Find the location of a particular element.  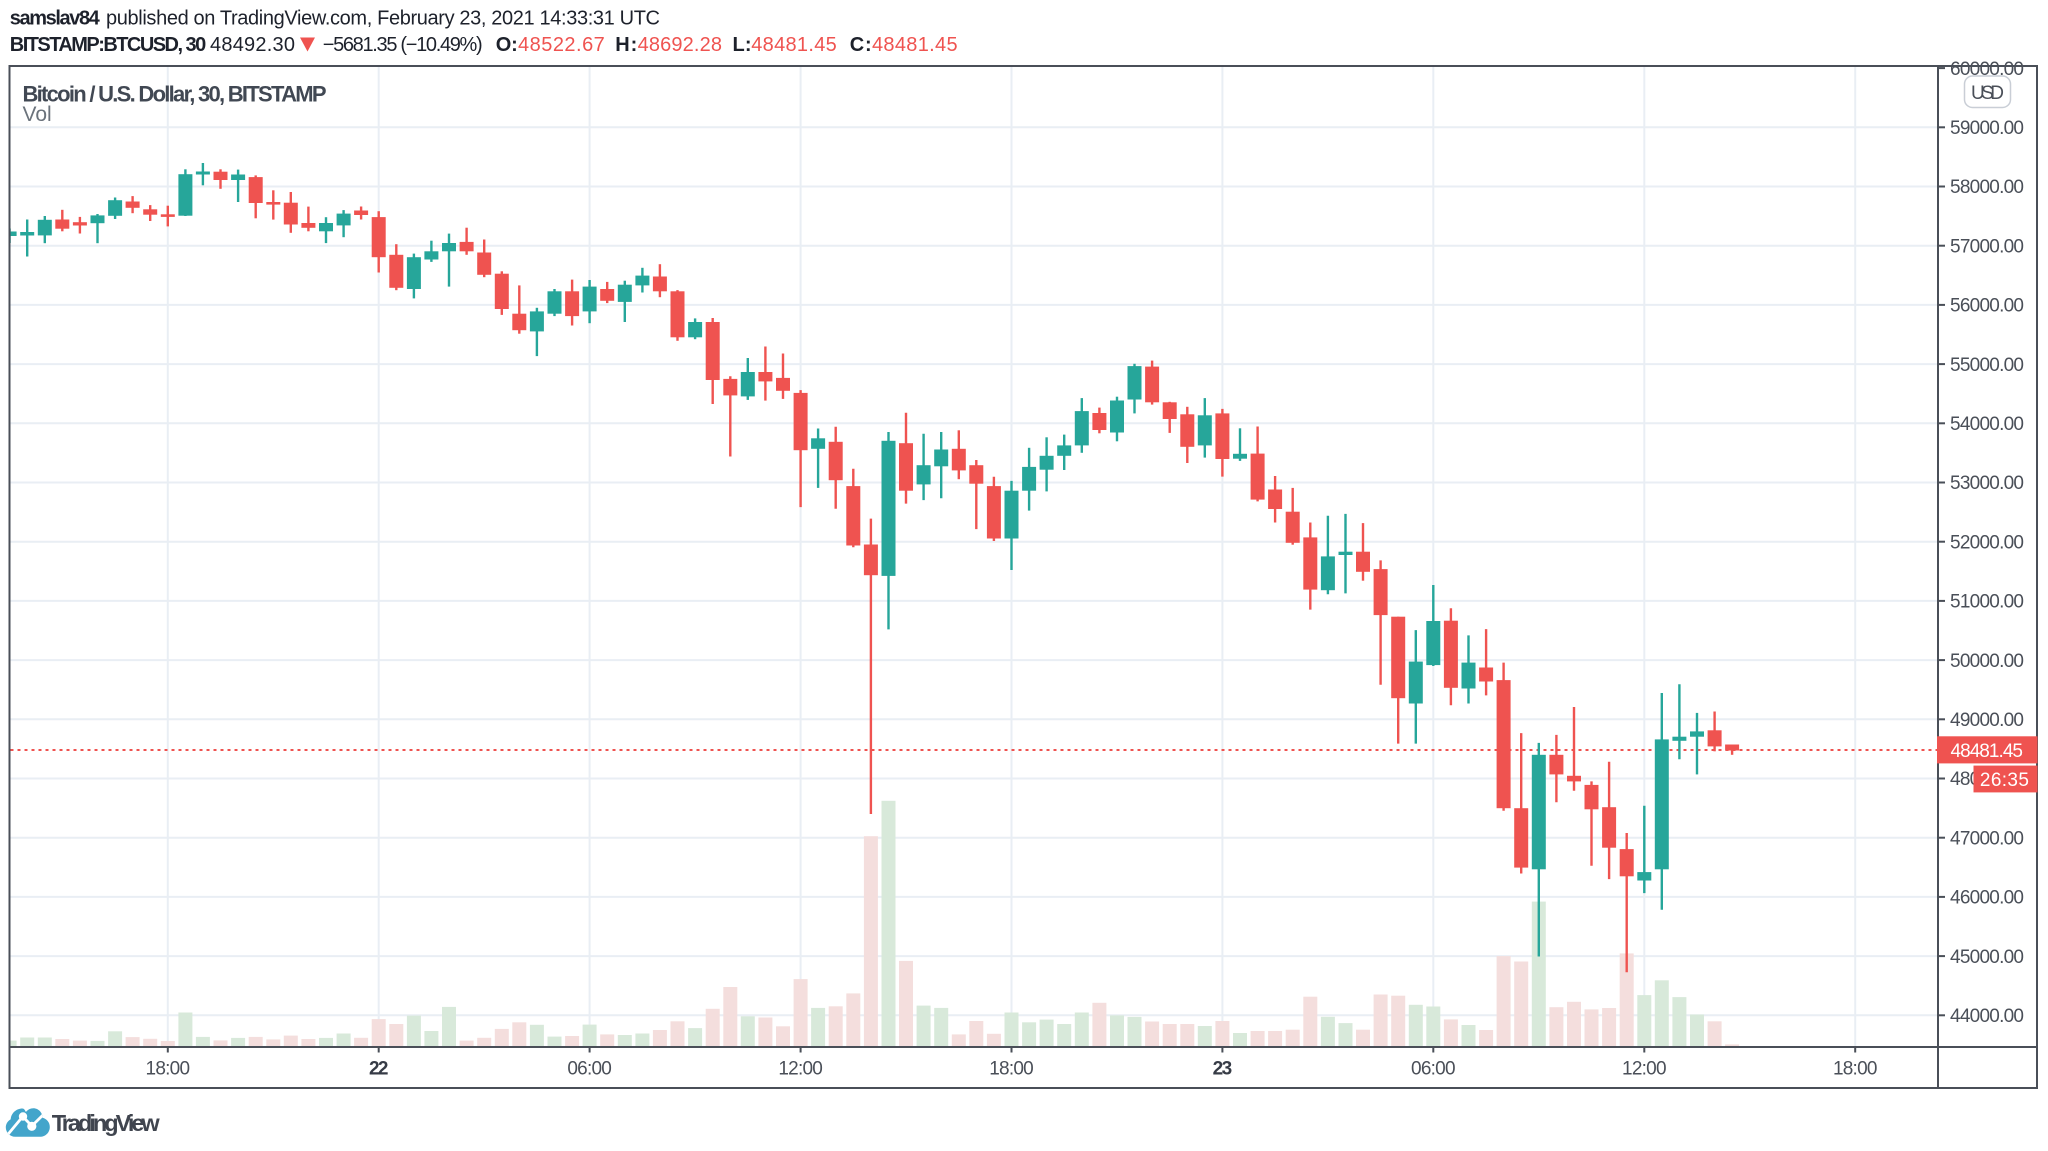

svg-text: 51000.00 is located at coordinates (1987, 602).